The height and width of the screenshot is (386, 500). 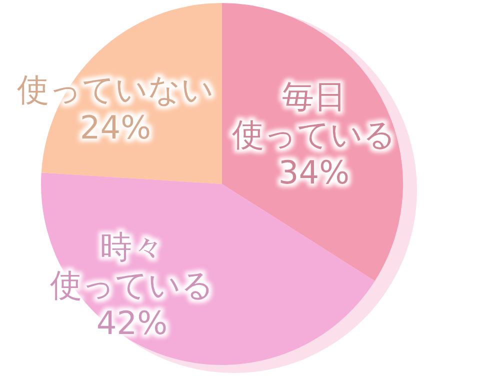 What do you see at coordinates (116, 127) in the screenshot?
I see `data-label: 24%` at bounding box center [116, 127].